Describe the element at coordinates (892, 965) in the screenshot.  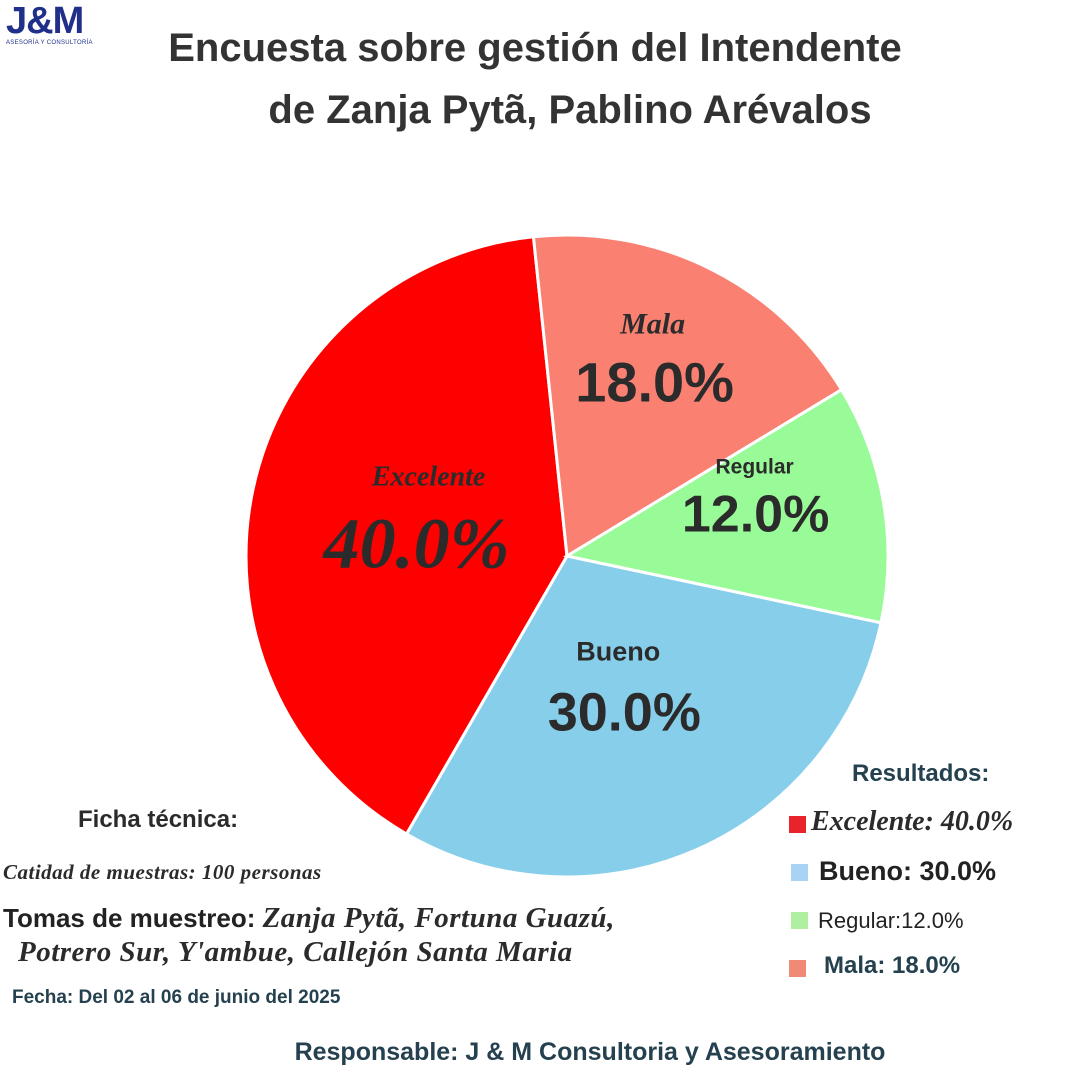
I see `legend-label: Mala: 18.0%` at that location.